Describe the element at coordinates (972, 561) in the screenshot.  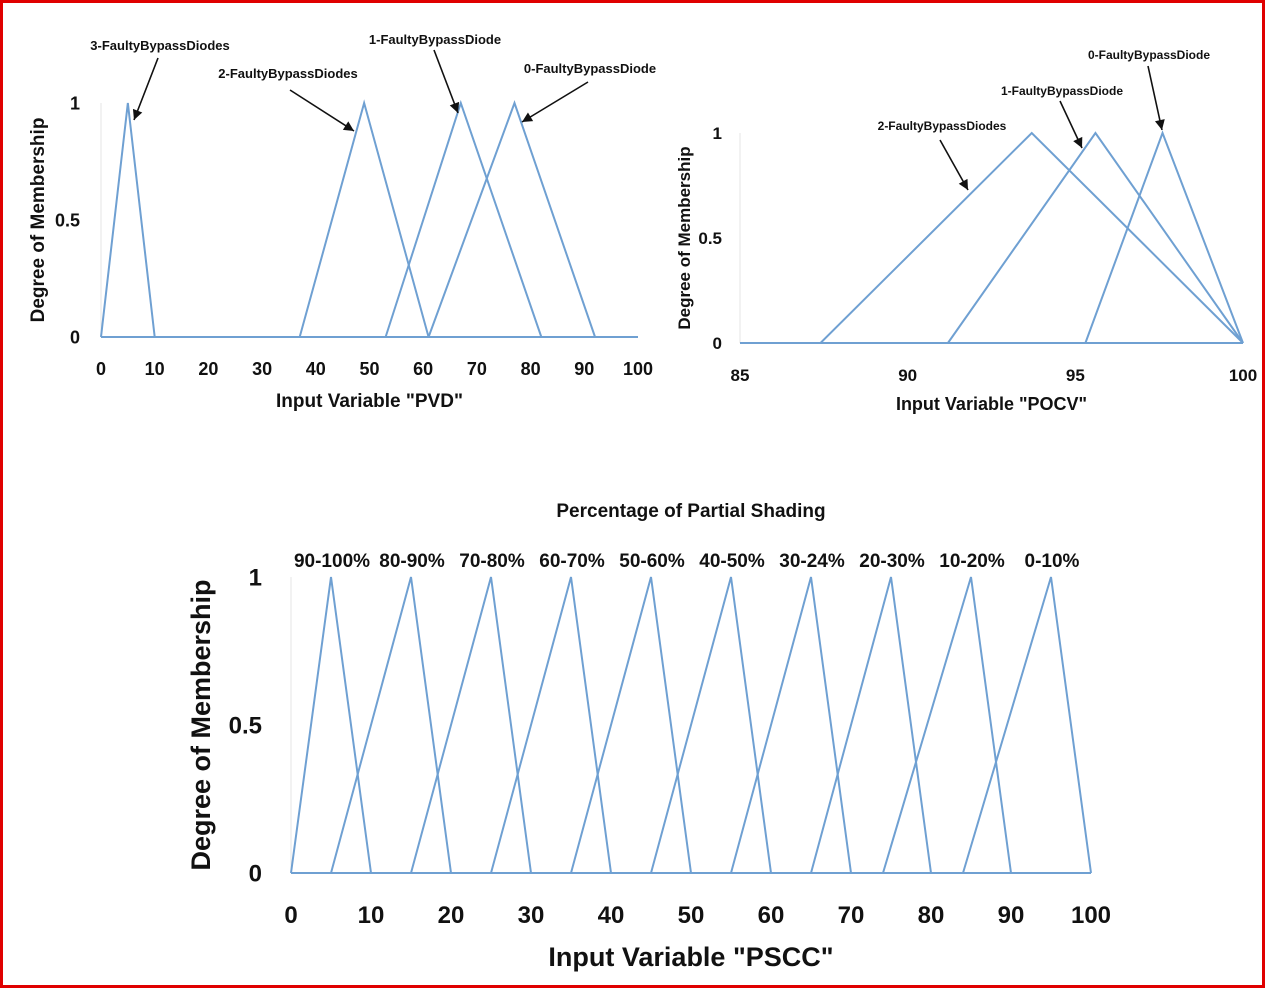
I see `series-label: 10-20%` at that location.